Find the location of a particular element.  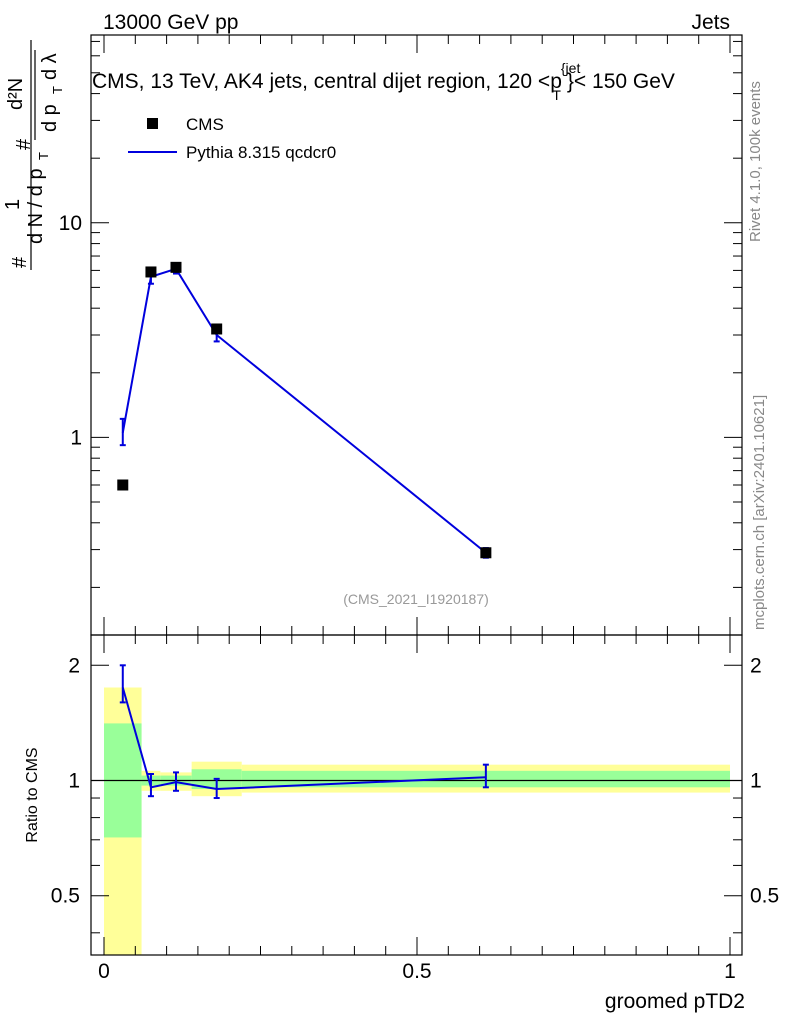

ratio-y-axis-label: Ratio to CMS is located at coordinates (32, 794).